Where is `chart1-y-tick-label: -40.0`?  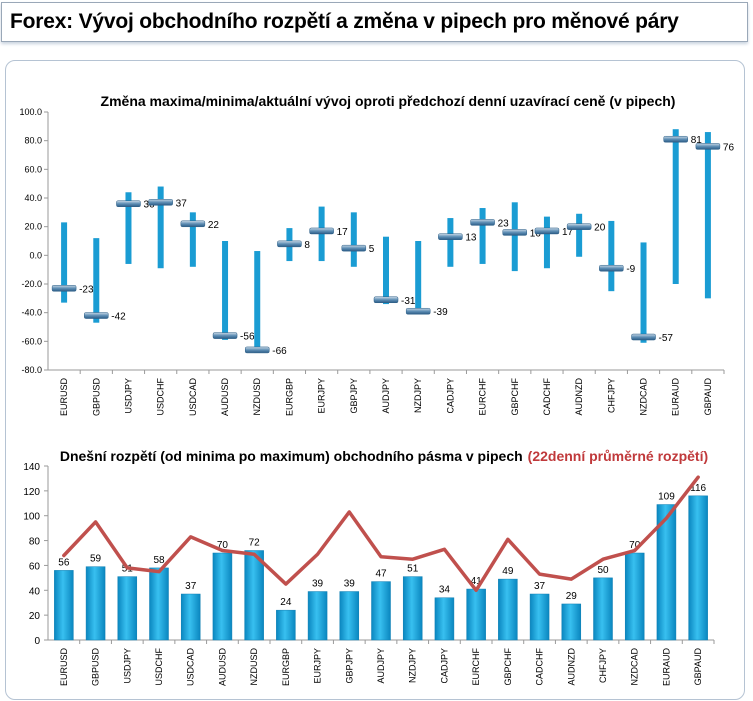 chart1-y-tick-label: -40.0 is located at coordinates (31, 313).